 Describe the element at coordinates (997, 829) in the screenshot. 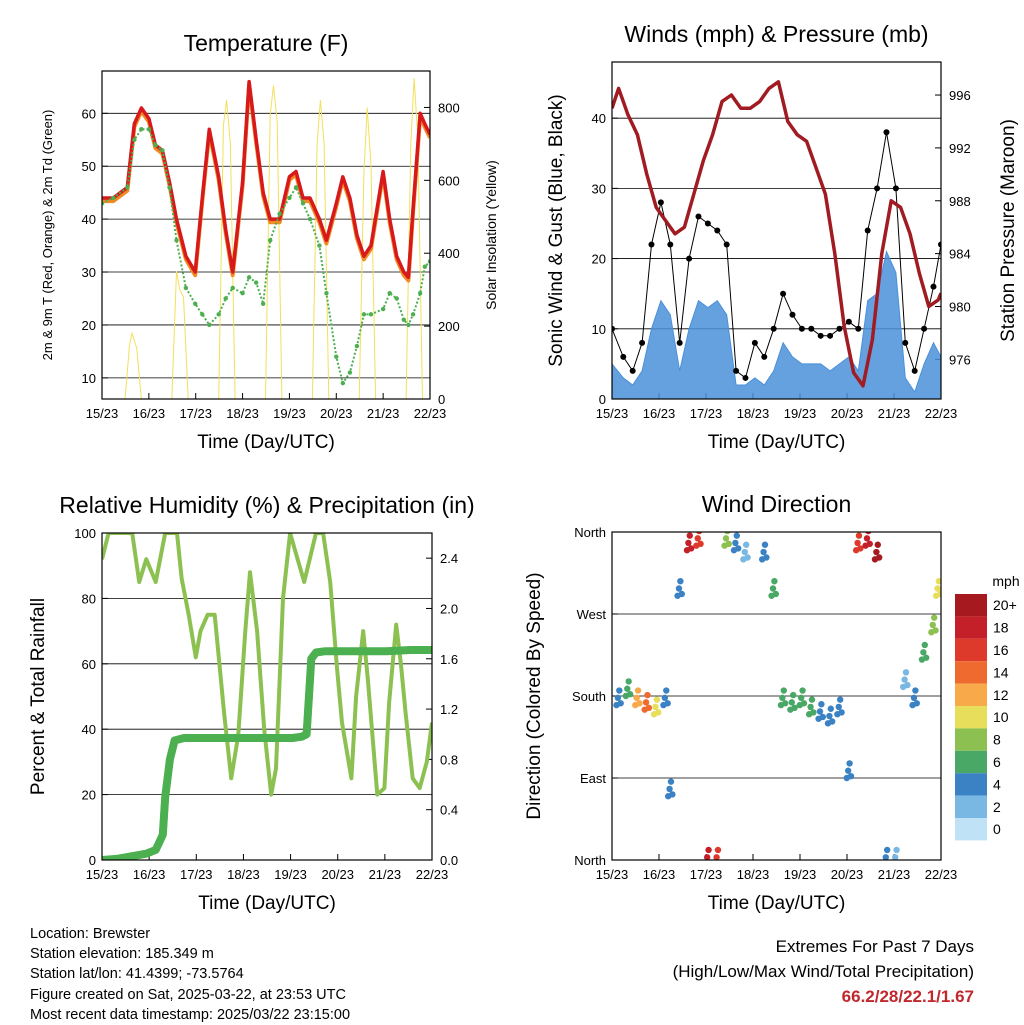

I see `colorbar-label: 0` at that location.